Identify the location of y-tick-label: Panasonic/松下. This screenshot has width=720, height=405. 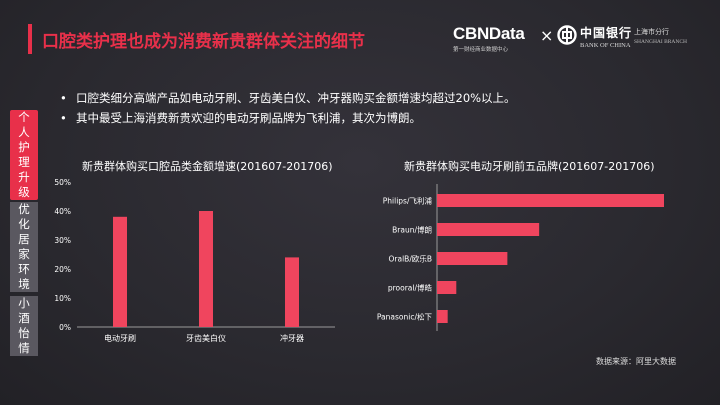
(405, 317).